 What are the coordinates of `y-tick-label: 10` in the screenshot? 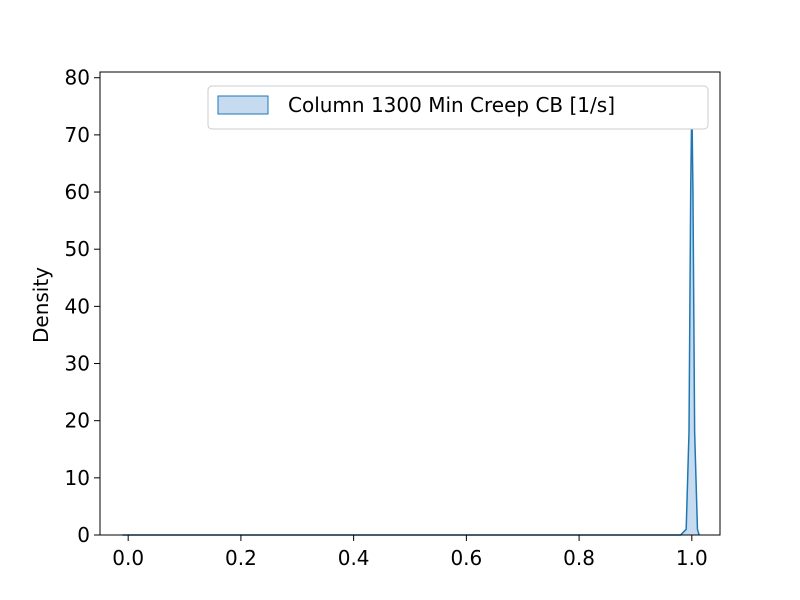 It's located at (77, 478).